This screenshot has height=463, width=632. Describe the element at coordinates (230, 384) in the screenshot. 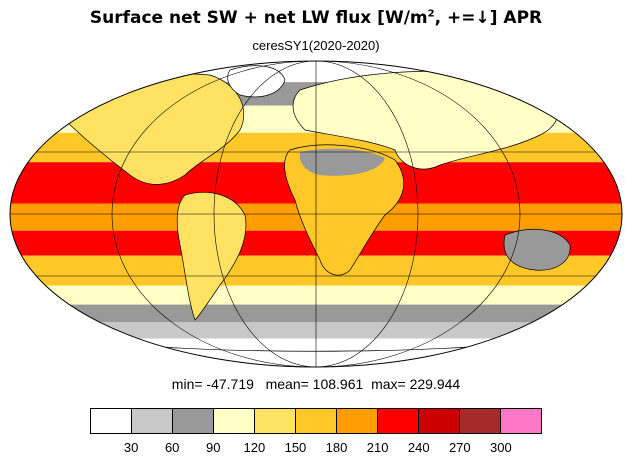

I see `min-value: -47.719` at that location.